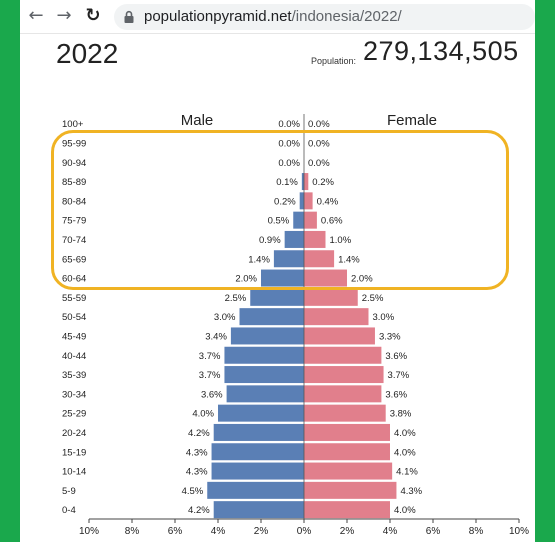 This screenshot has width=555, height=542. I want to click on female-value-label: 1.4%, so click(349, 259).